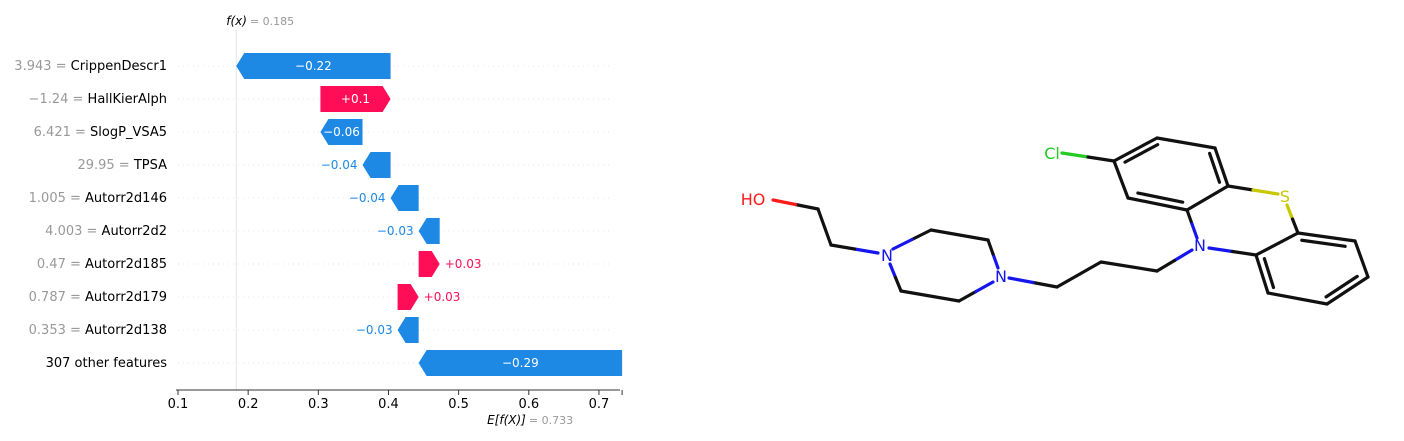  What do you see at coordinates (404, 198) in the screenshot?
I see `bar-autorr2d146` at bounding box center [404, 198].